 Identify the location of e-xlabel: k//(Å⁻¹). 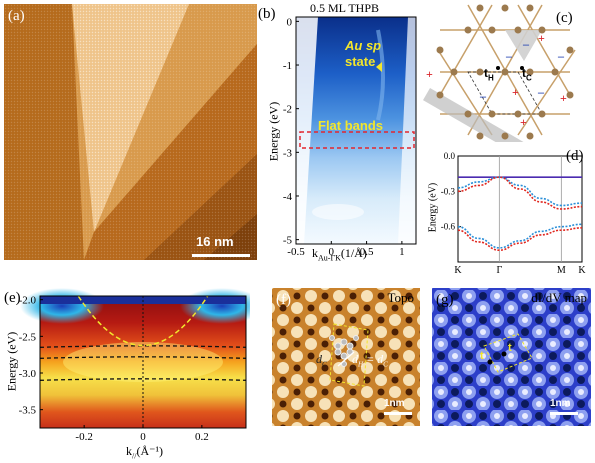
(144, 452).